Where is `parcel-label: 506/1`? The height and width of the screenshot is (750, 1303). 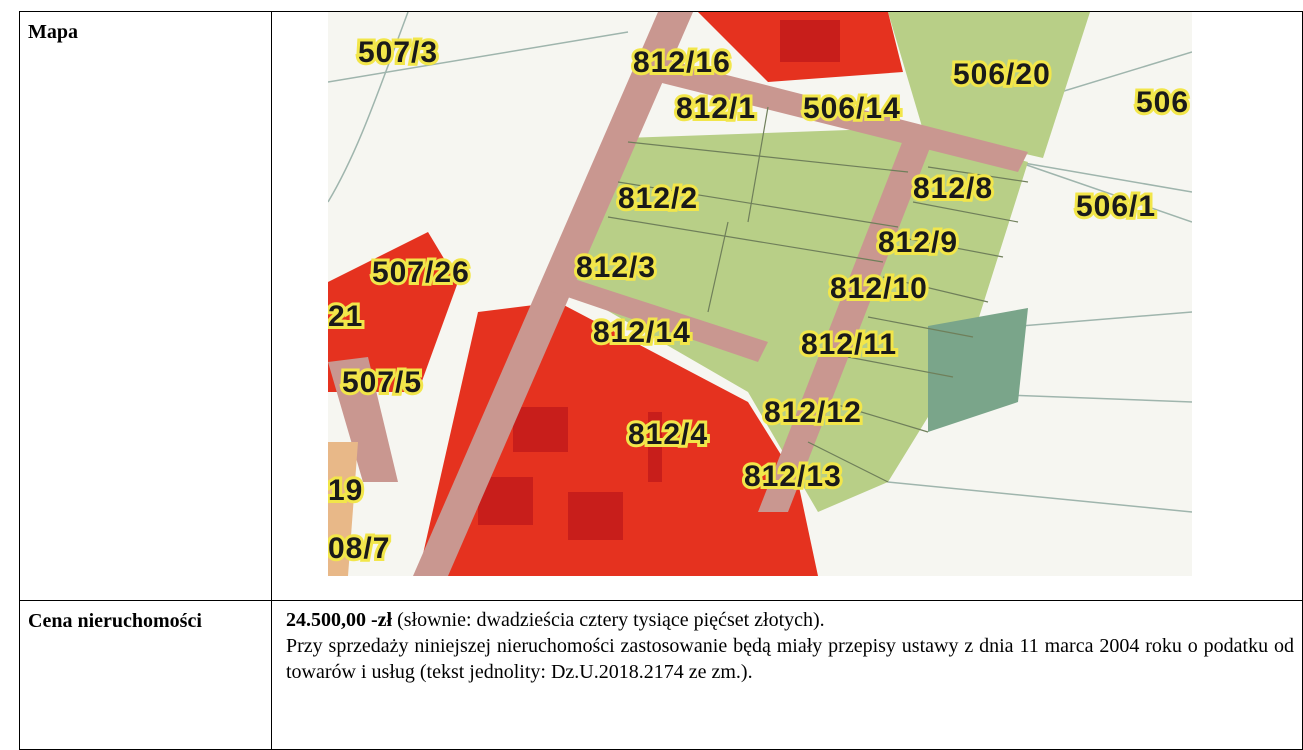 parcel-label: 506/1 is located at coordinates (1116, 206).